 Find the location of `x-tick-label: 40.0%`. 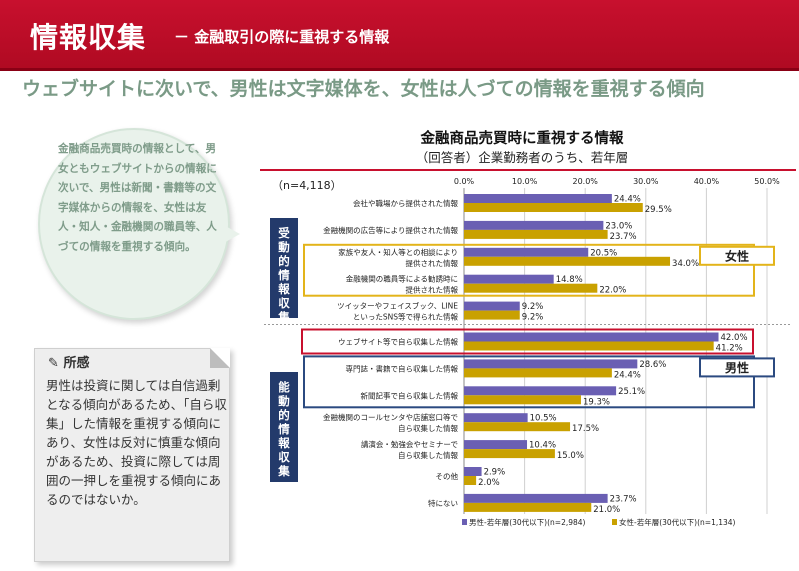

x-tick-label: 40.0% is located at coordinates (707, 181).